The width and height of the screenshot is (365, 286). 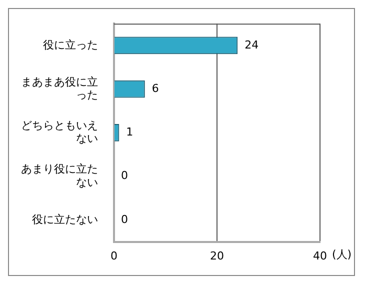 What do you see at coordinates (70, 45) in the screenshot?
I see `y-tick-label: 役に立った` at bounding box center [70, 45].